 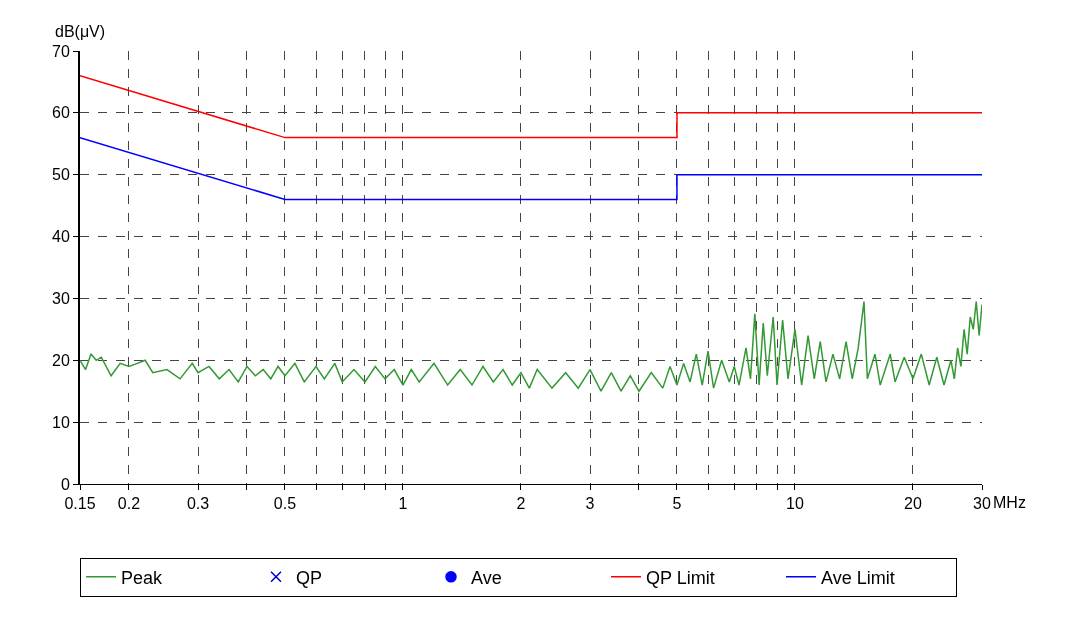 What do you see at coordinates (982, 504) in the screenshot?
I see `x-tick-label: 30` at bounding box center [982, 504].